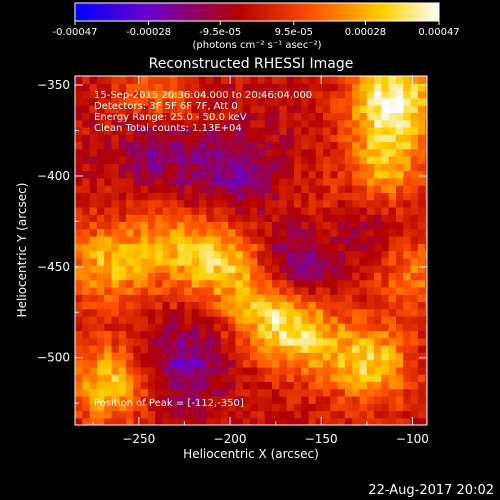  I want to click on x-tick-label: −250, so click(138, 439).